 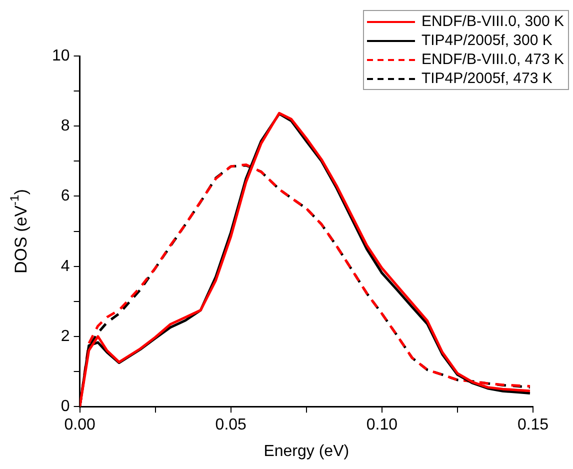 I want to click on legend-label: TIP4P/2005f, 300 K, so click(x=486, y=40).